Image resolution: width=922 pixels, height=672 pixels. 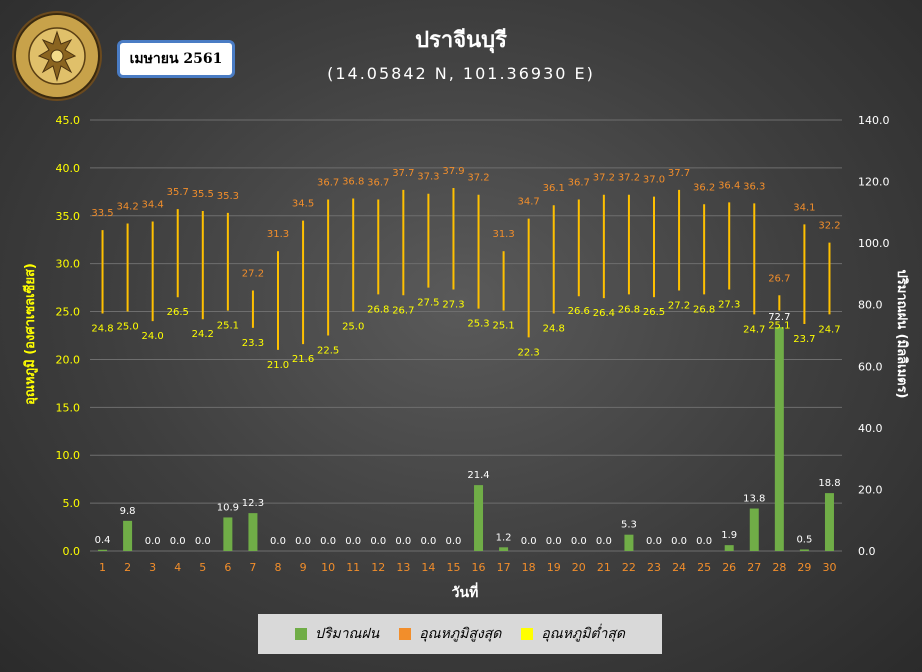 What do you see at coordinates (403, 567) in the screenshot?
I see `x-tick-label: 13` at bounding box center [403, 567].